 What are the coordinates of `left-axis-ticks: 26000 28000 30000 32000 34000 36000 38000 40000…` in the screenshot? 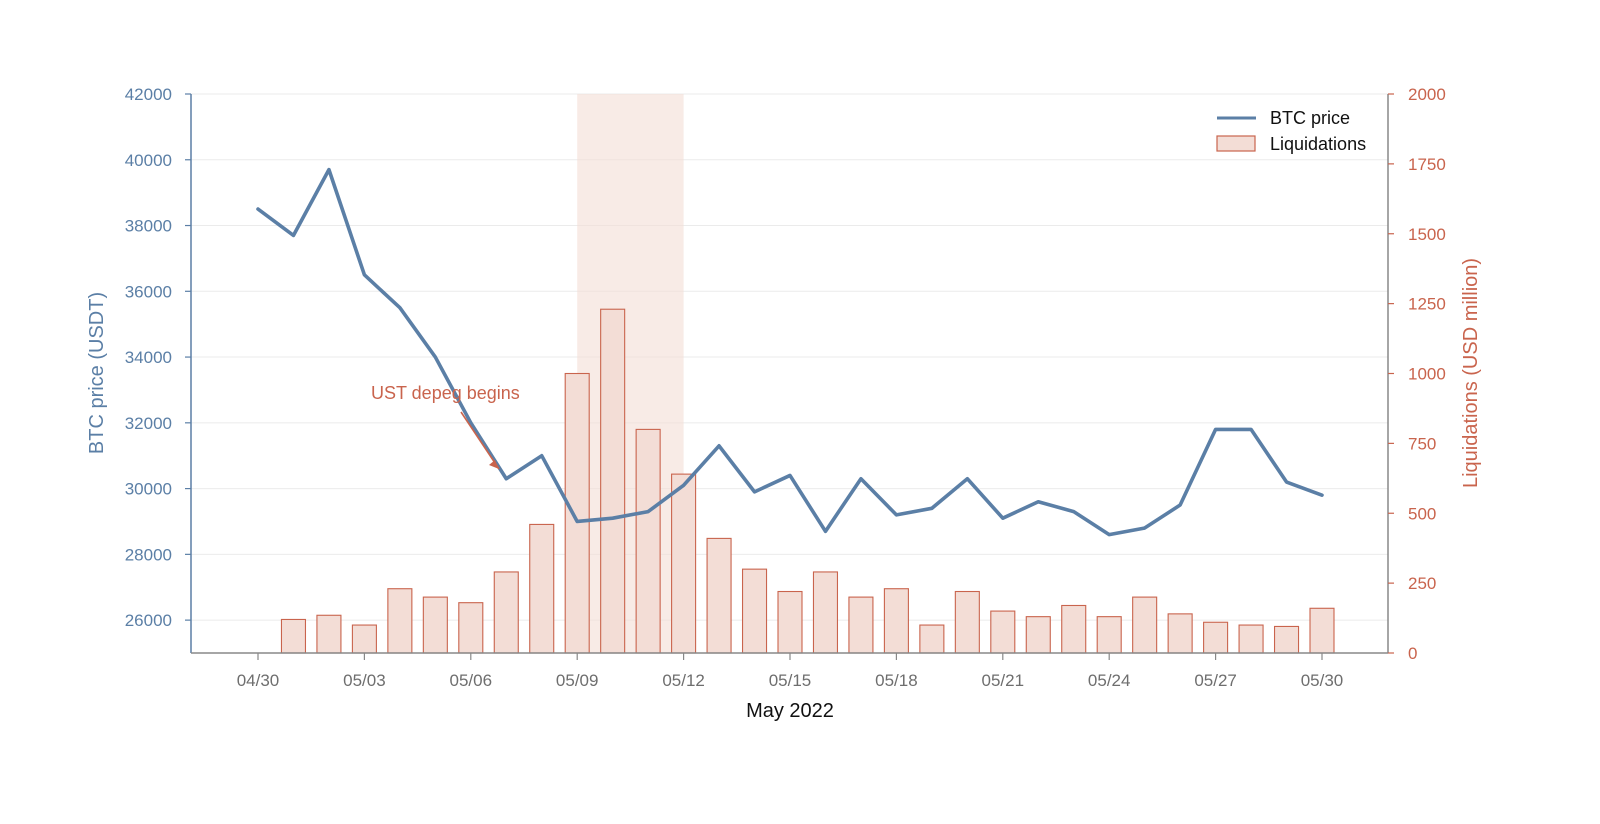 It's located at (158, 357).